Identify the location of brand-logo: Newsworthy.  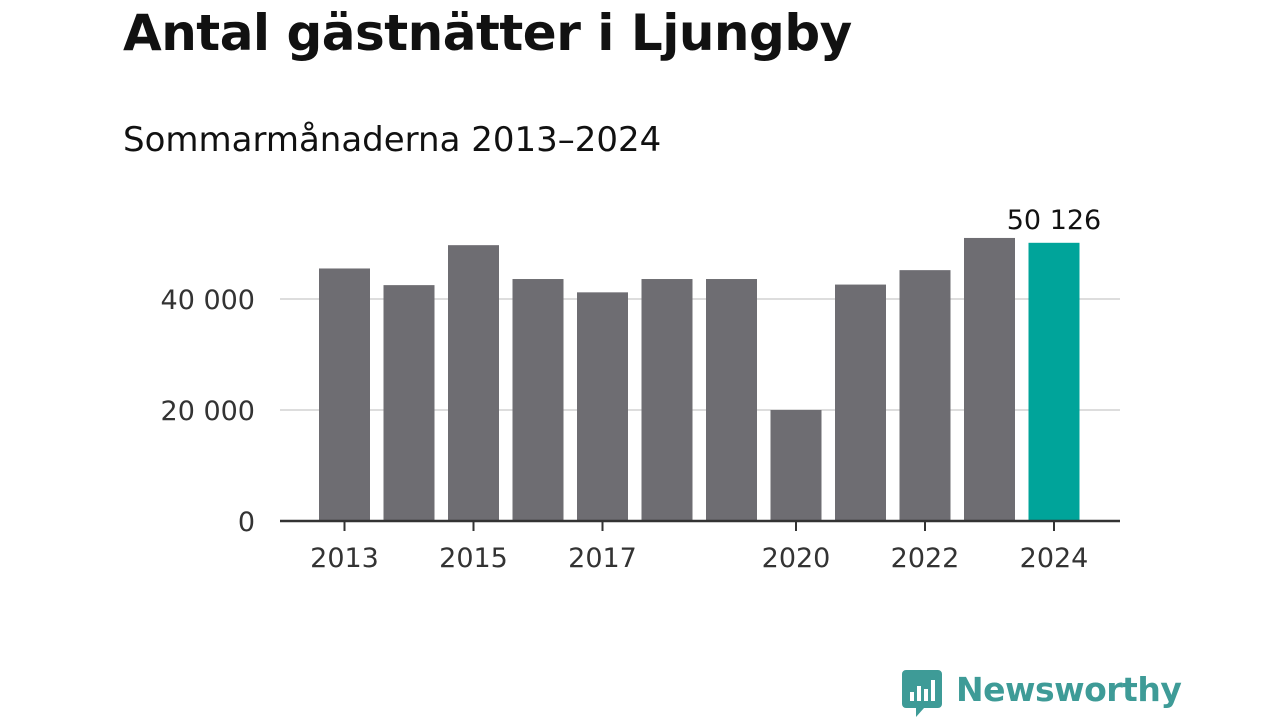
(1042, 694).